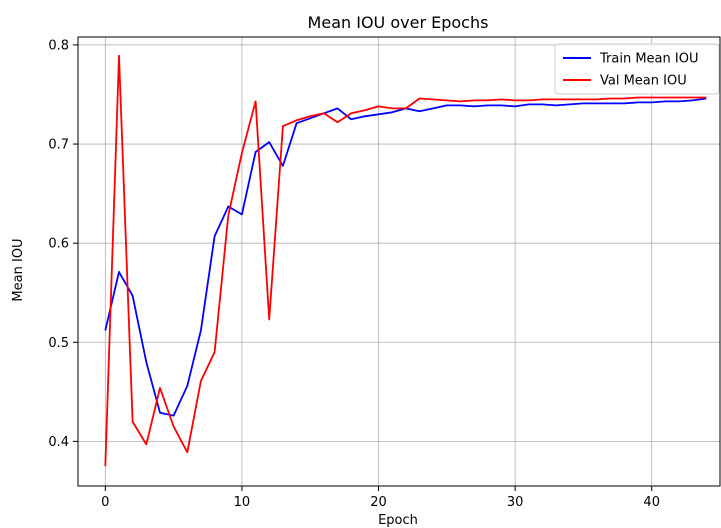 The height and width of the screenshot is (528, 721). I want to click on legend: Train Mean IOU Val Mean IOU, so click(637, 69).